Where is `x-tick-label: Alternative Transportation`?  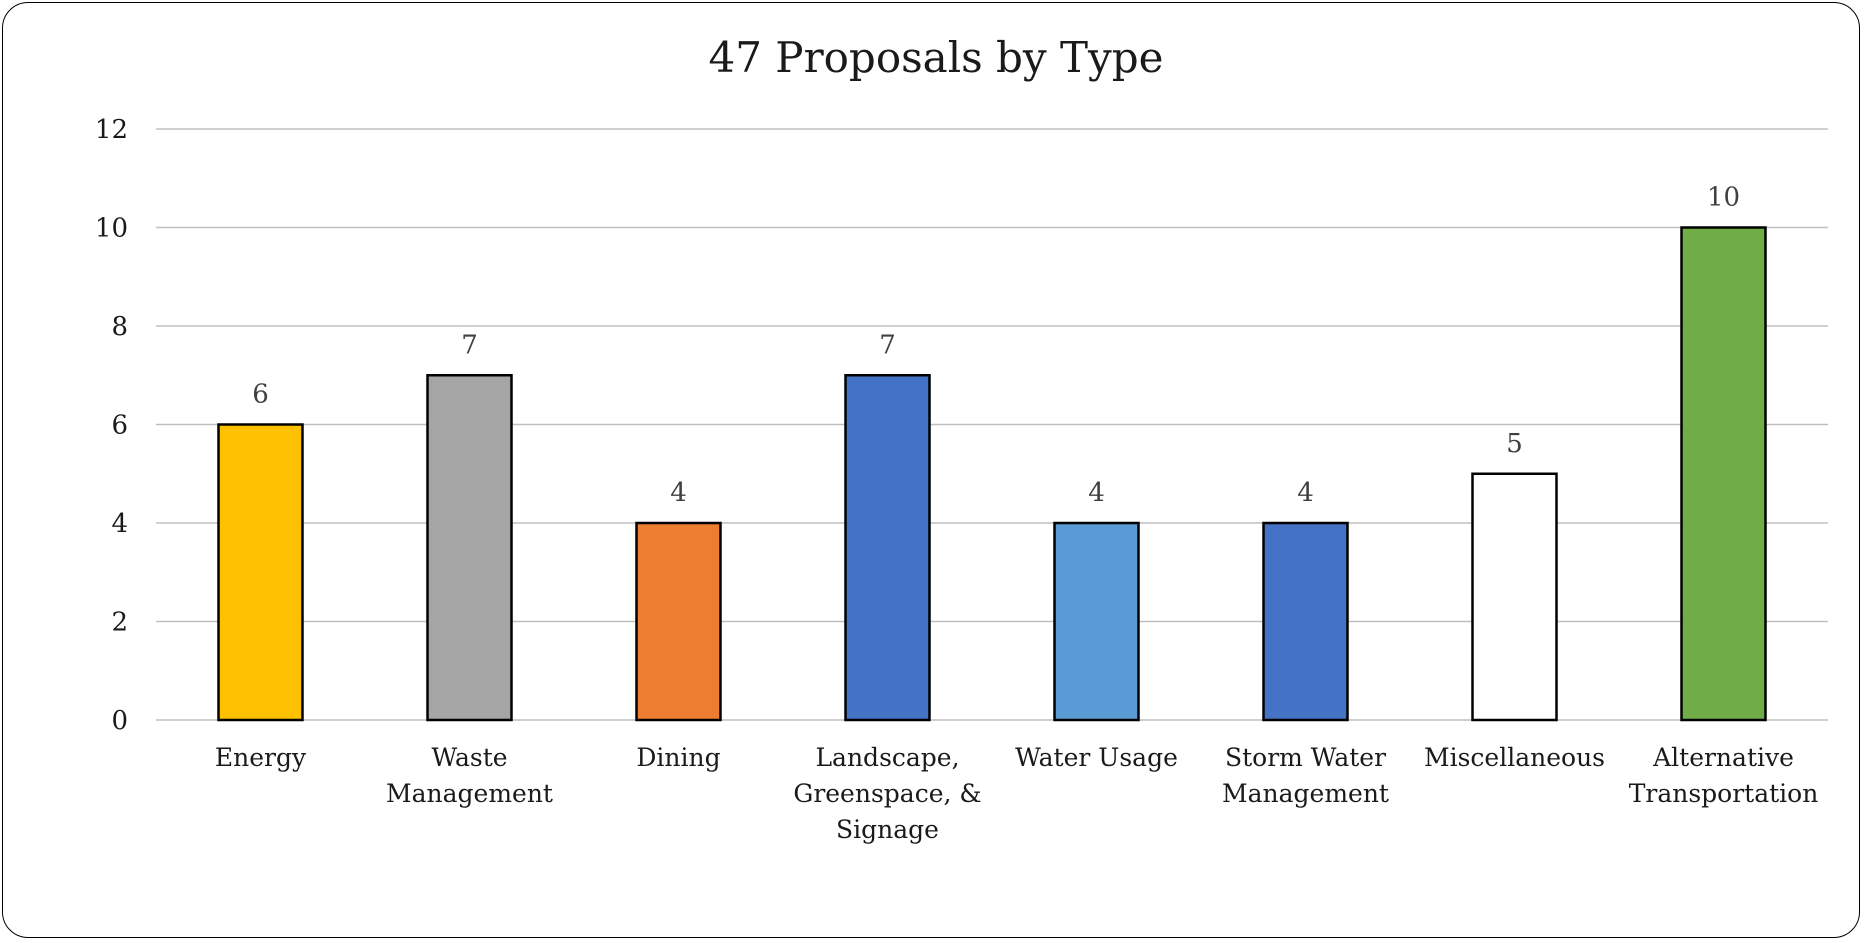
x-tick-label: Alternative Transportation is located at coordinates (1724, 775).